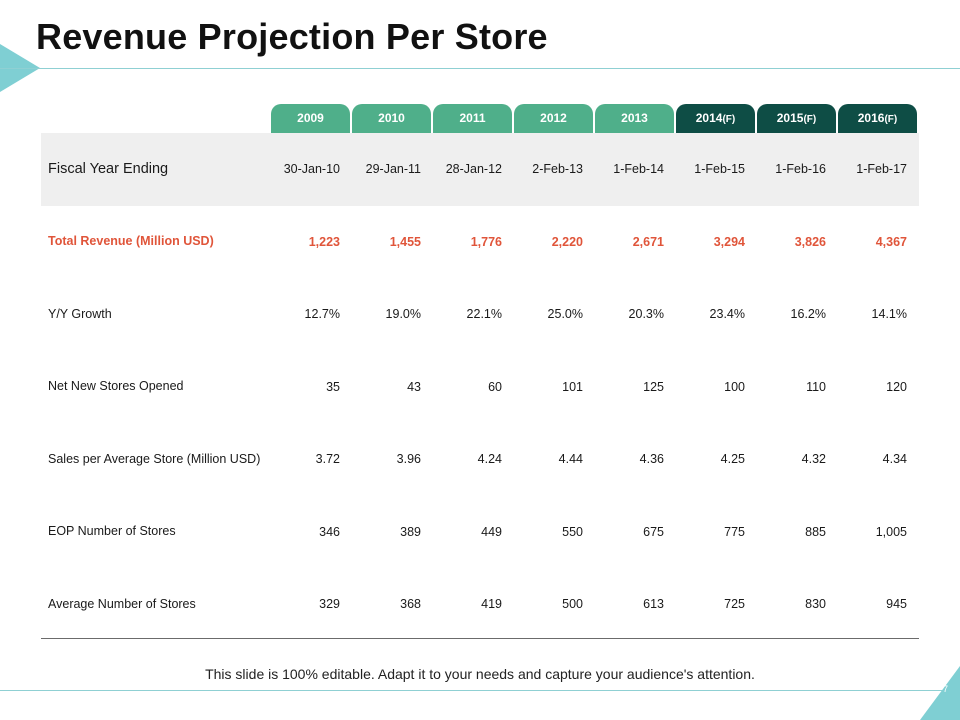 This screenshot has height=720, width=960. I want to click on page-number: 7, so click(945, 689).